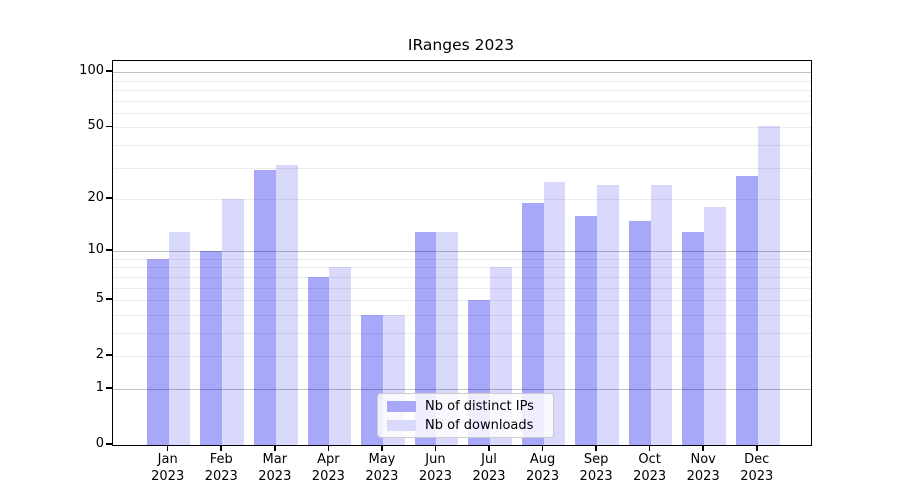  Describe the element at coordinates (596, 459) in the screenshot. I see `x-tick-label-month: Sep` at that location.